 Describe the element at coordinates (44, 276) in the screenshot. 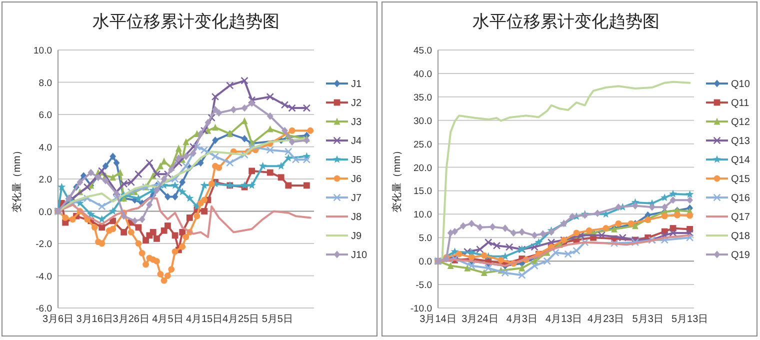

I see `y-tick-label: -4.0` at that location.